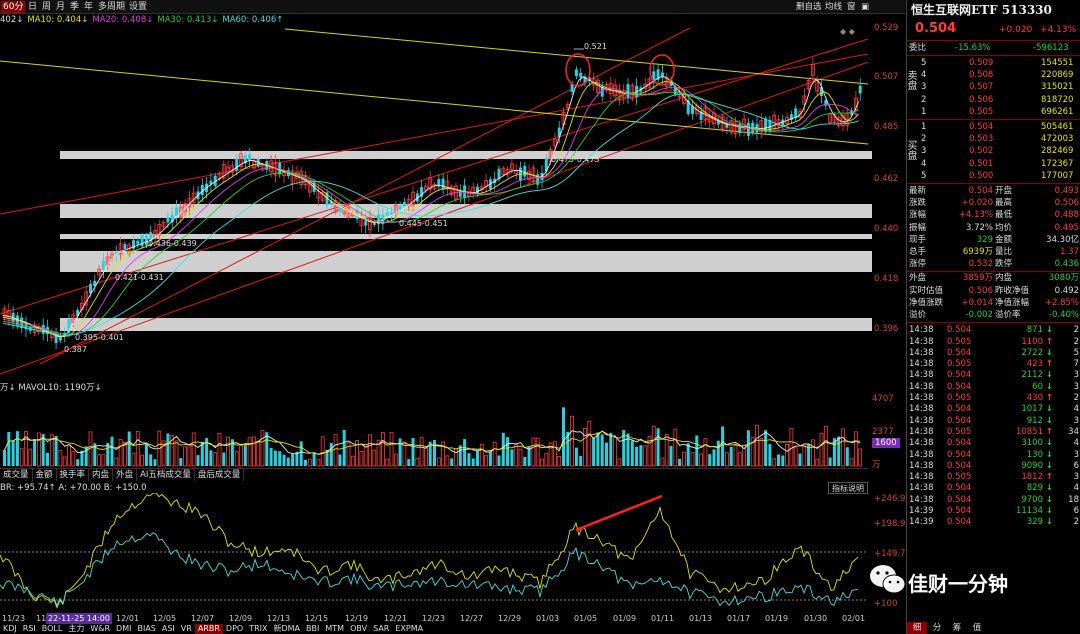  I want to click on tab-multi-period: 多周期, so click(112, 7).